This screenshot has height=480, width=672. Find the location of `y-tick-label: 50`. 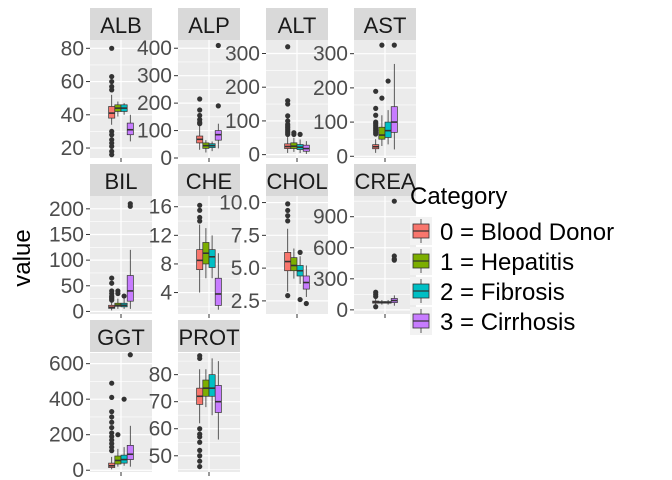

y-tick-label: 50 is located at coordinates (160, 456).